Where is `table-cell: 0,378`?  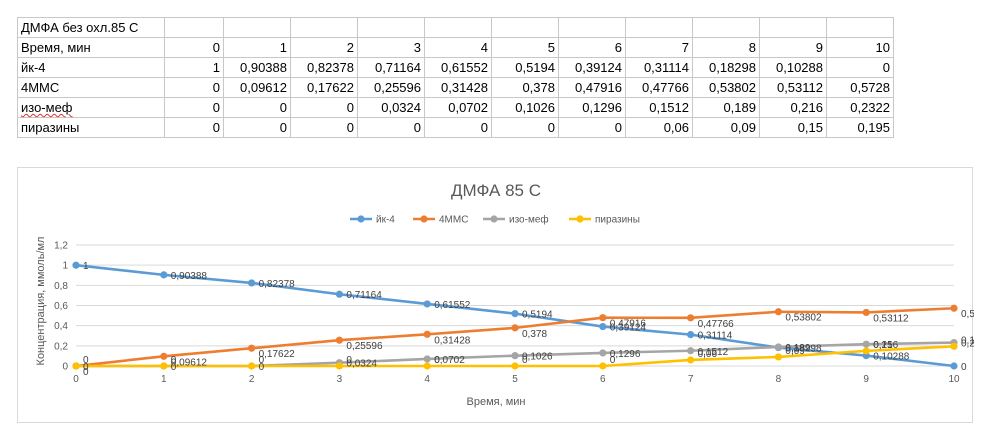 table-cell: 0,378 is located at coordinates (525, 87).